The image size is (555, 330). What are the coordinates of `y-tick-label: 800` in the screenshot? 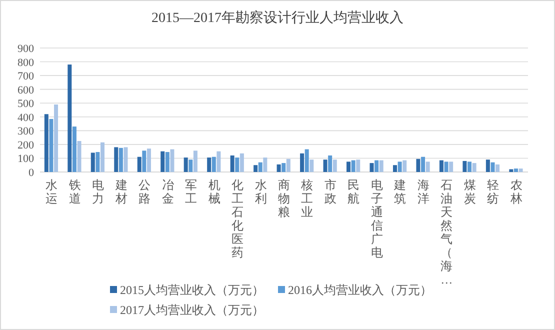 It's located at (26, 62).